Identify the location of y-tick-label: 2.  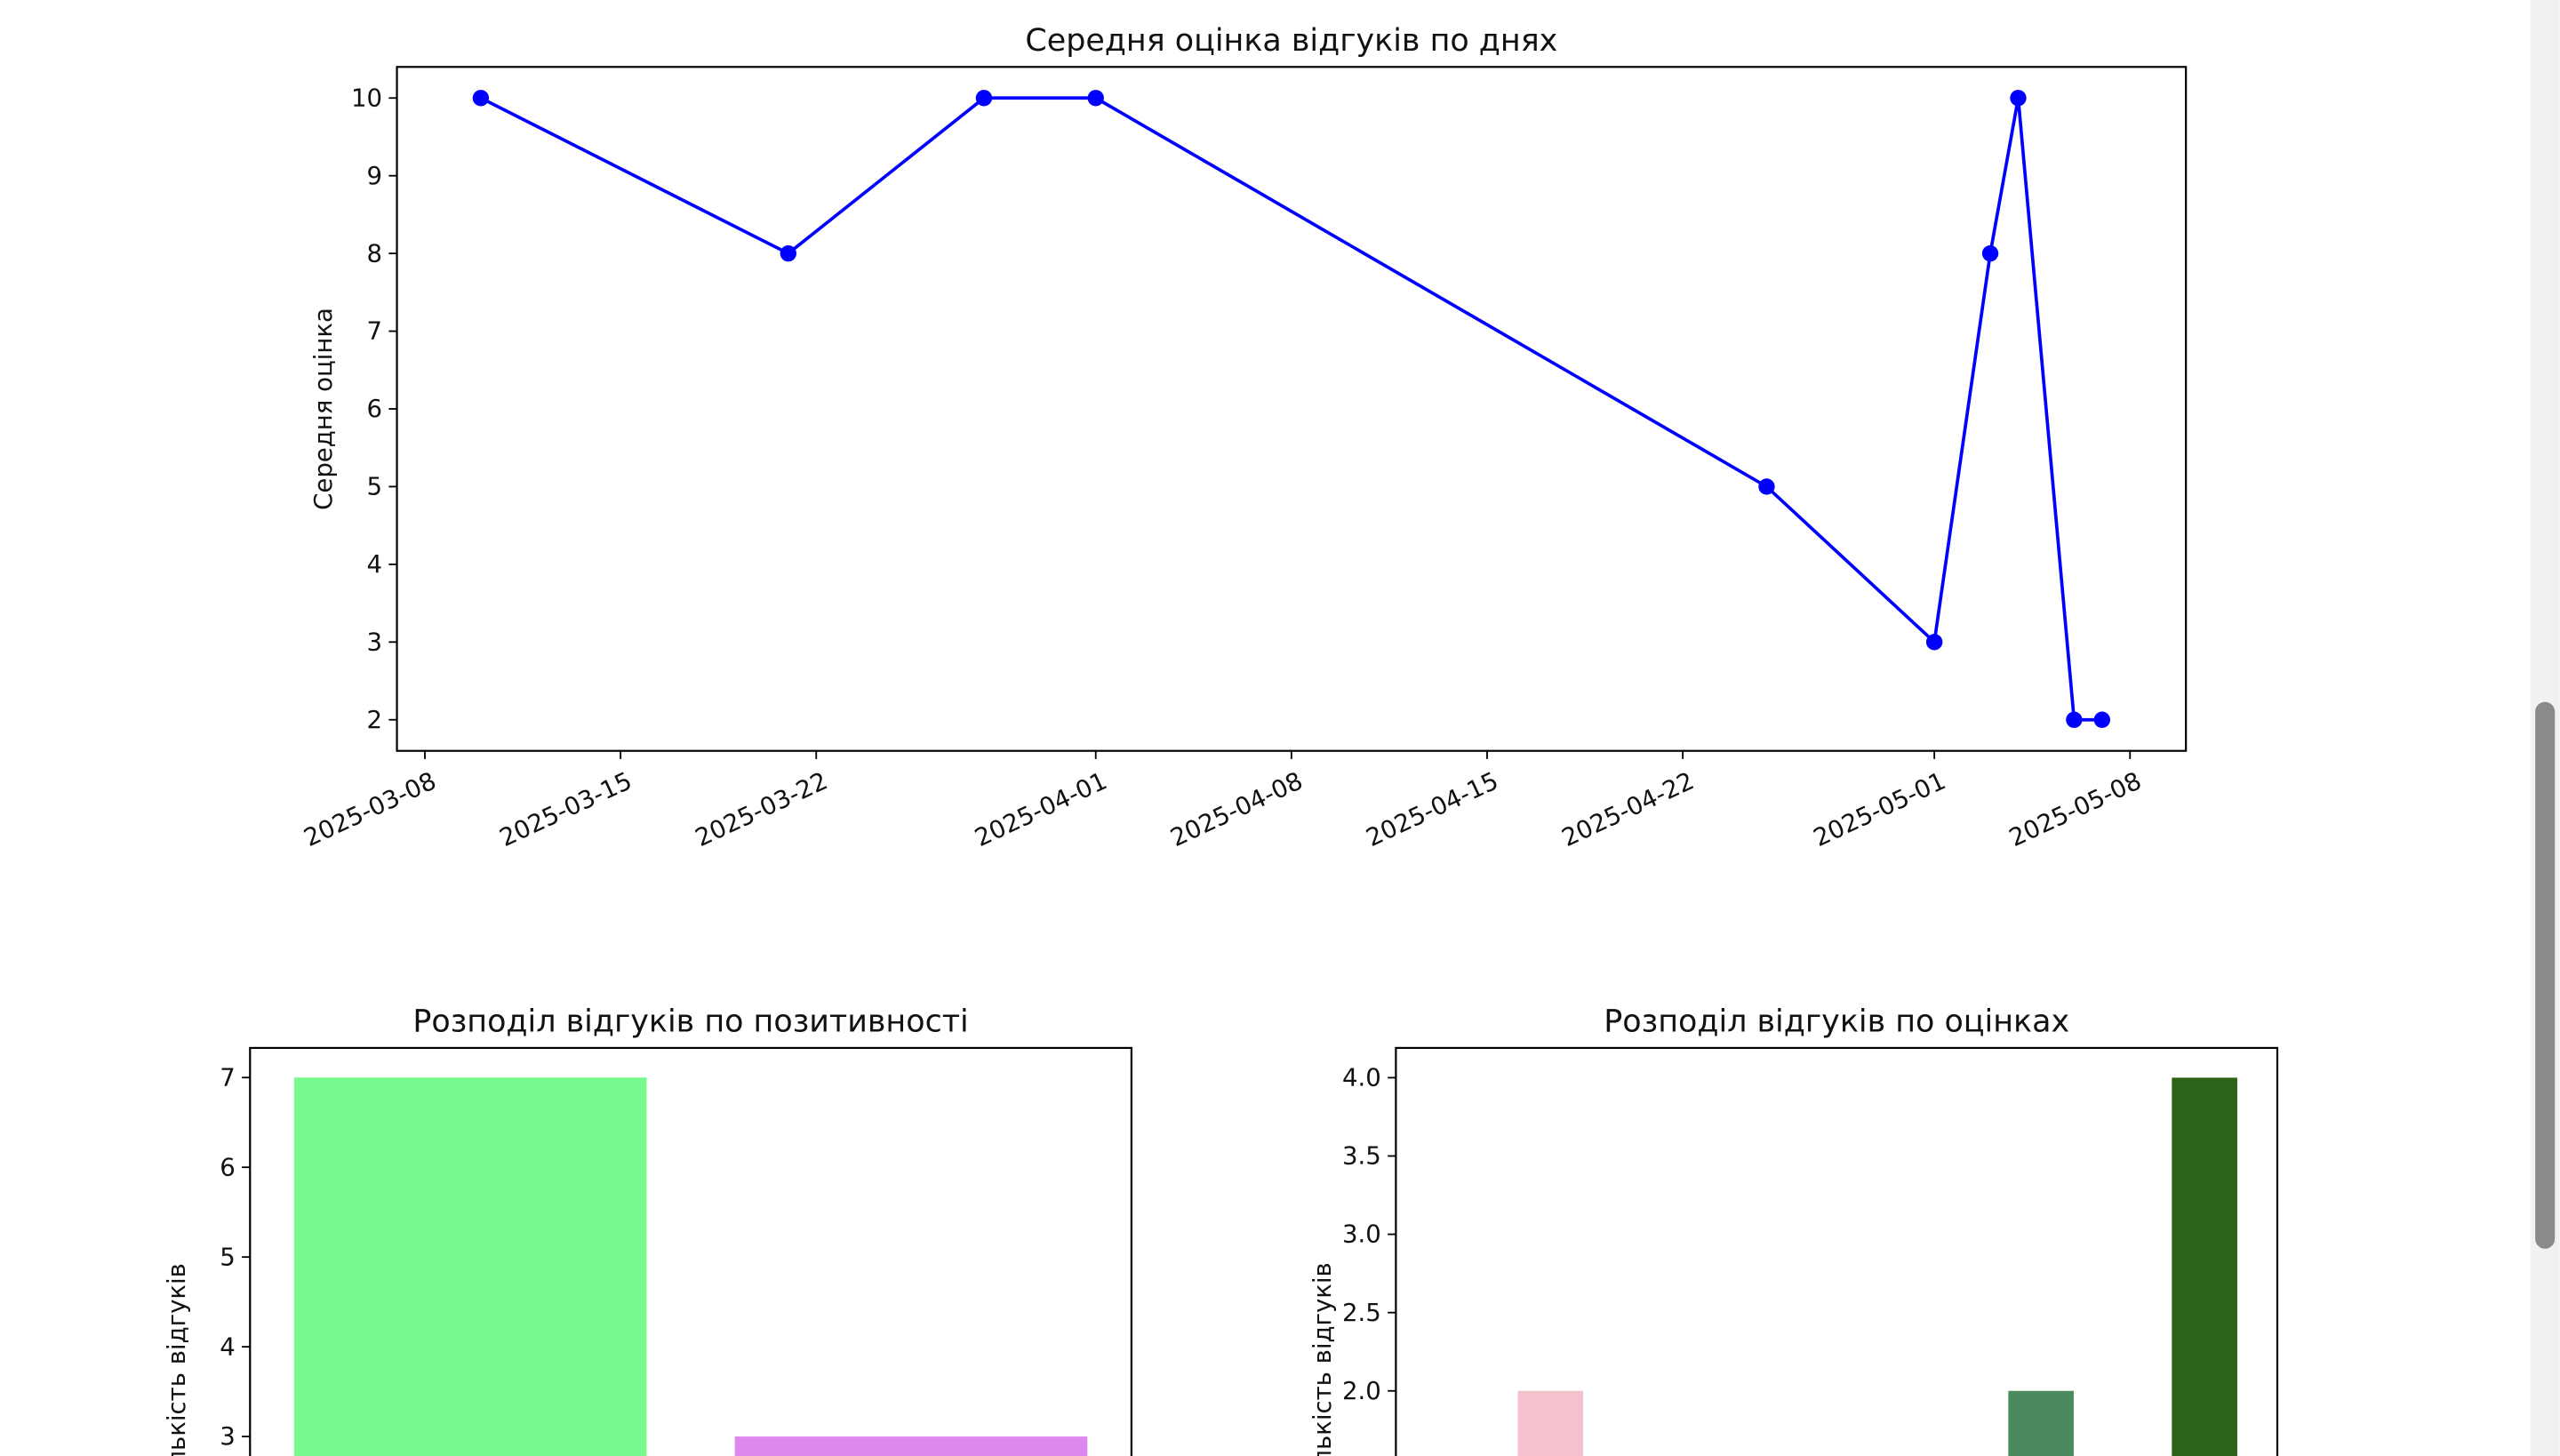
(374, 720).